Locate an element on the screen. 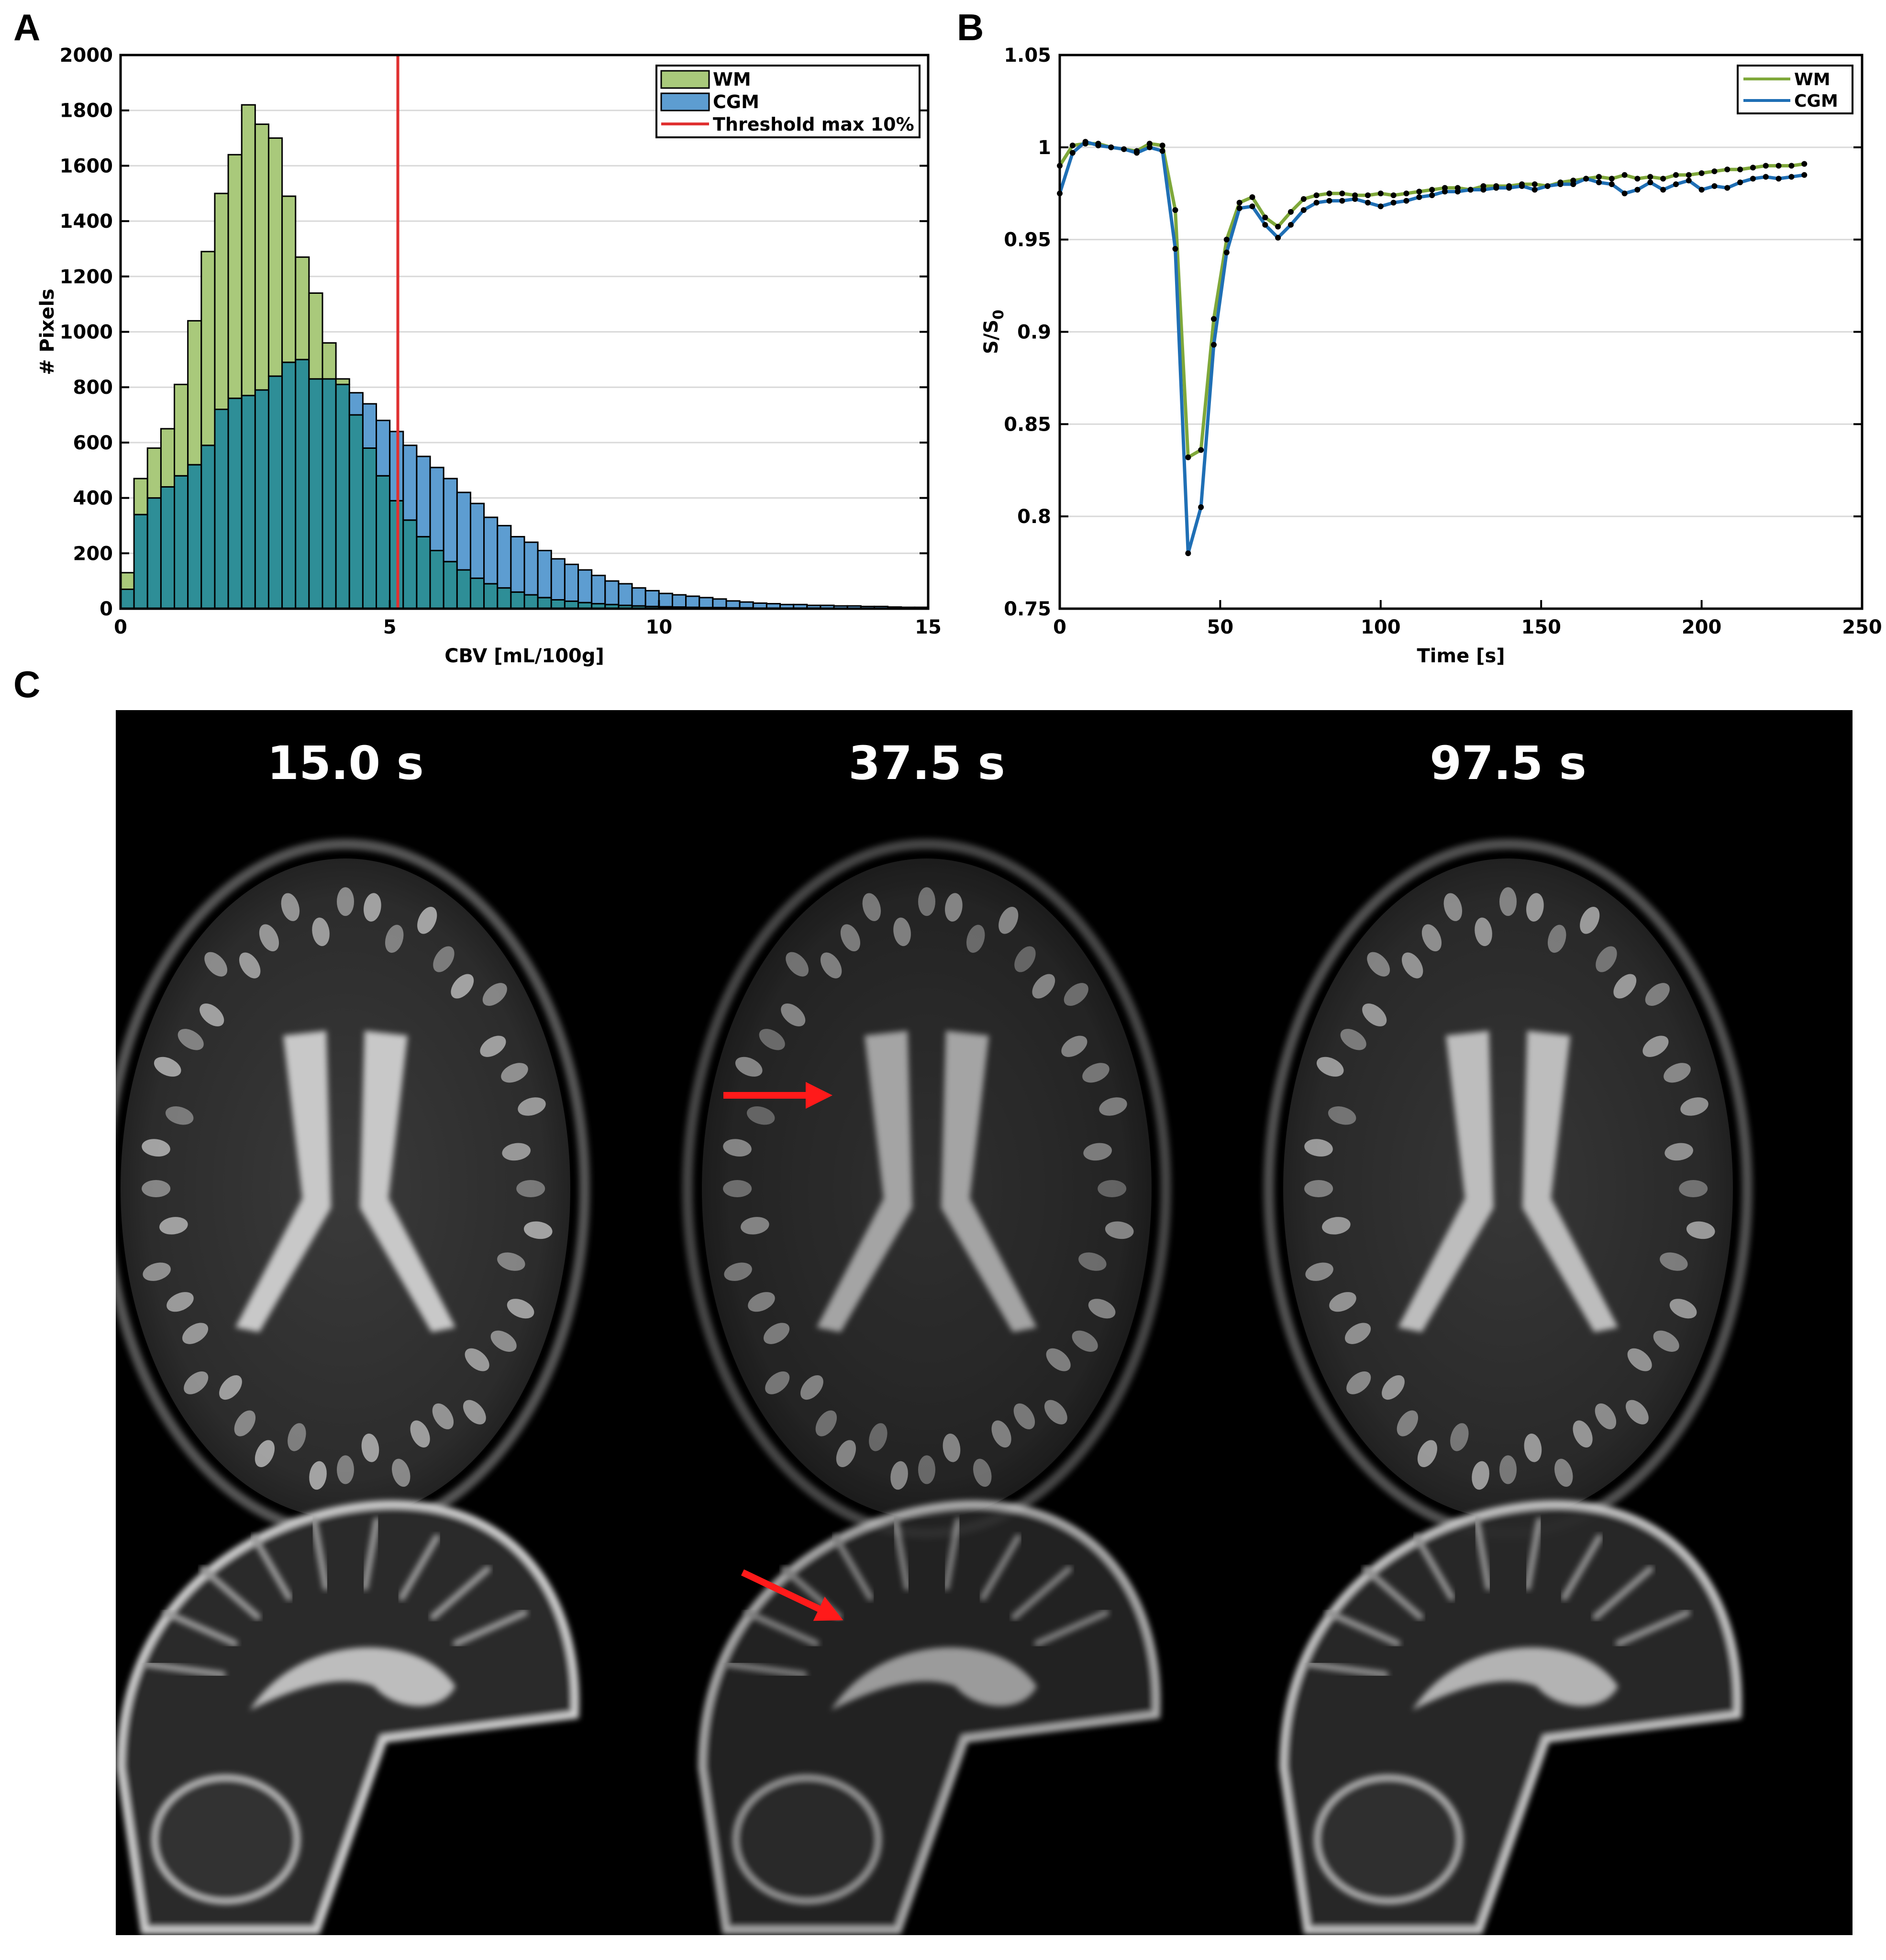  cerebellum is located at coordinates (225, 1839).